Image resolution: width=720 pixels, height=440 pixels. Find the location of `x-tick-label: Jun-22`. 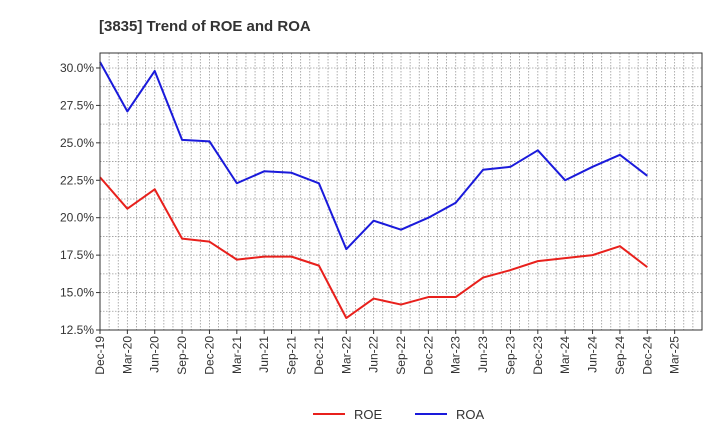

x-tick-label: Jun-22 is located at coordinates (374, 354).